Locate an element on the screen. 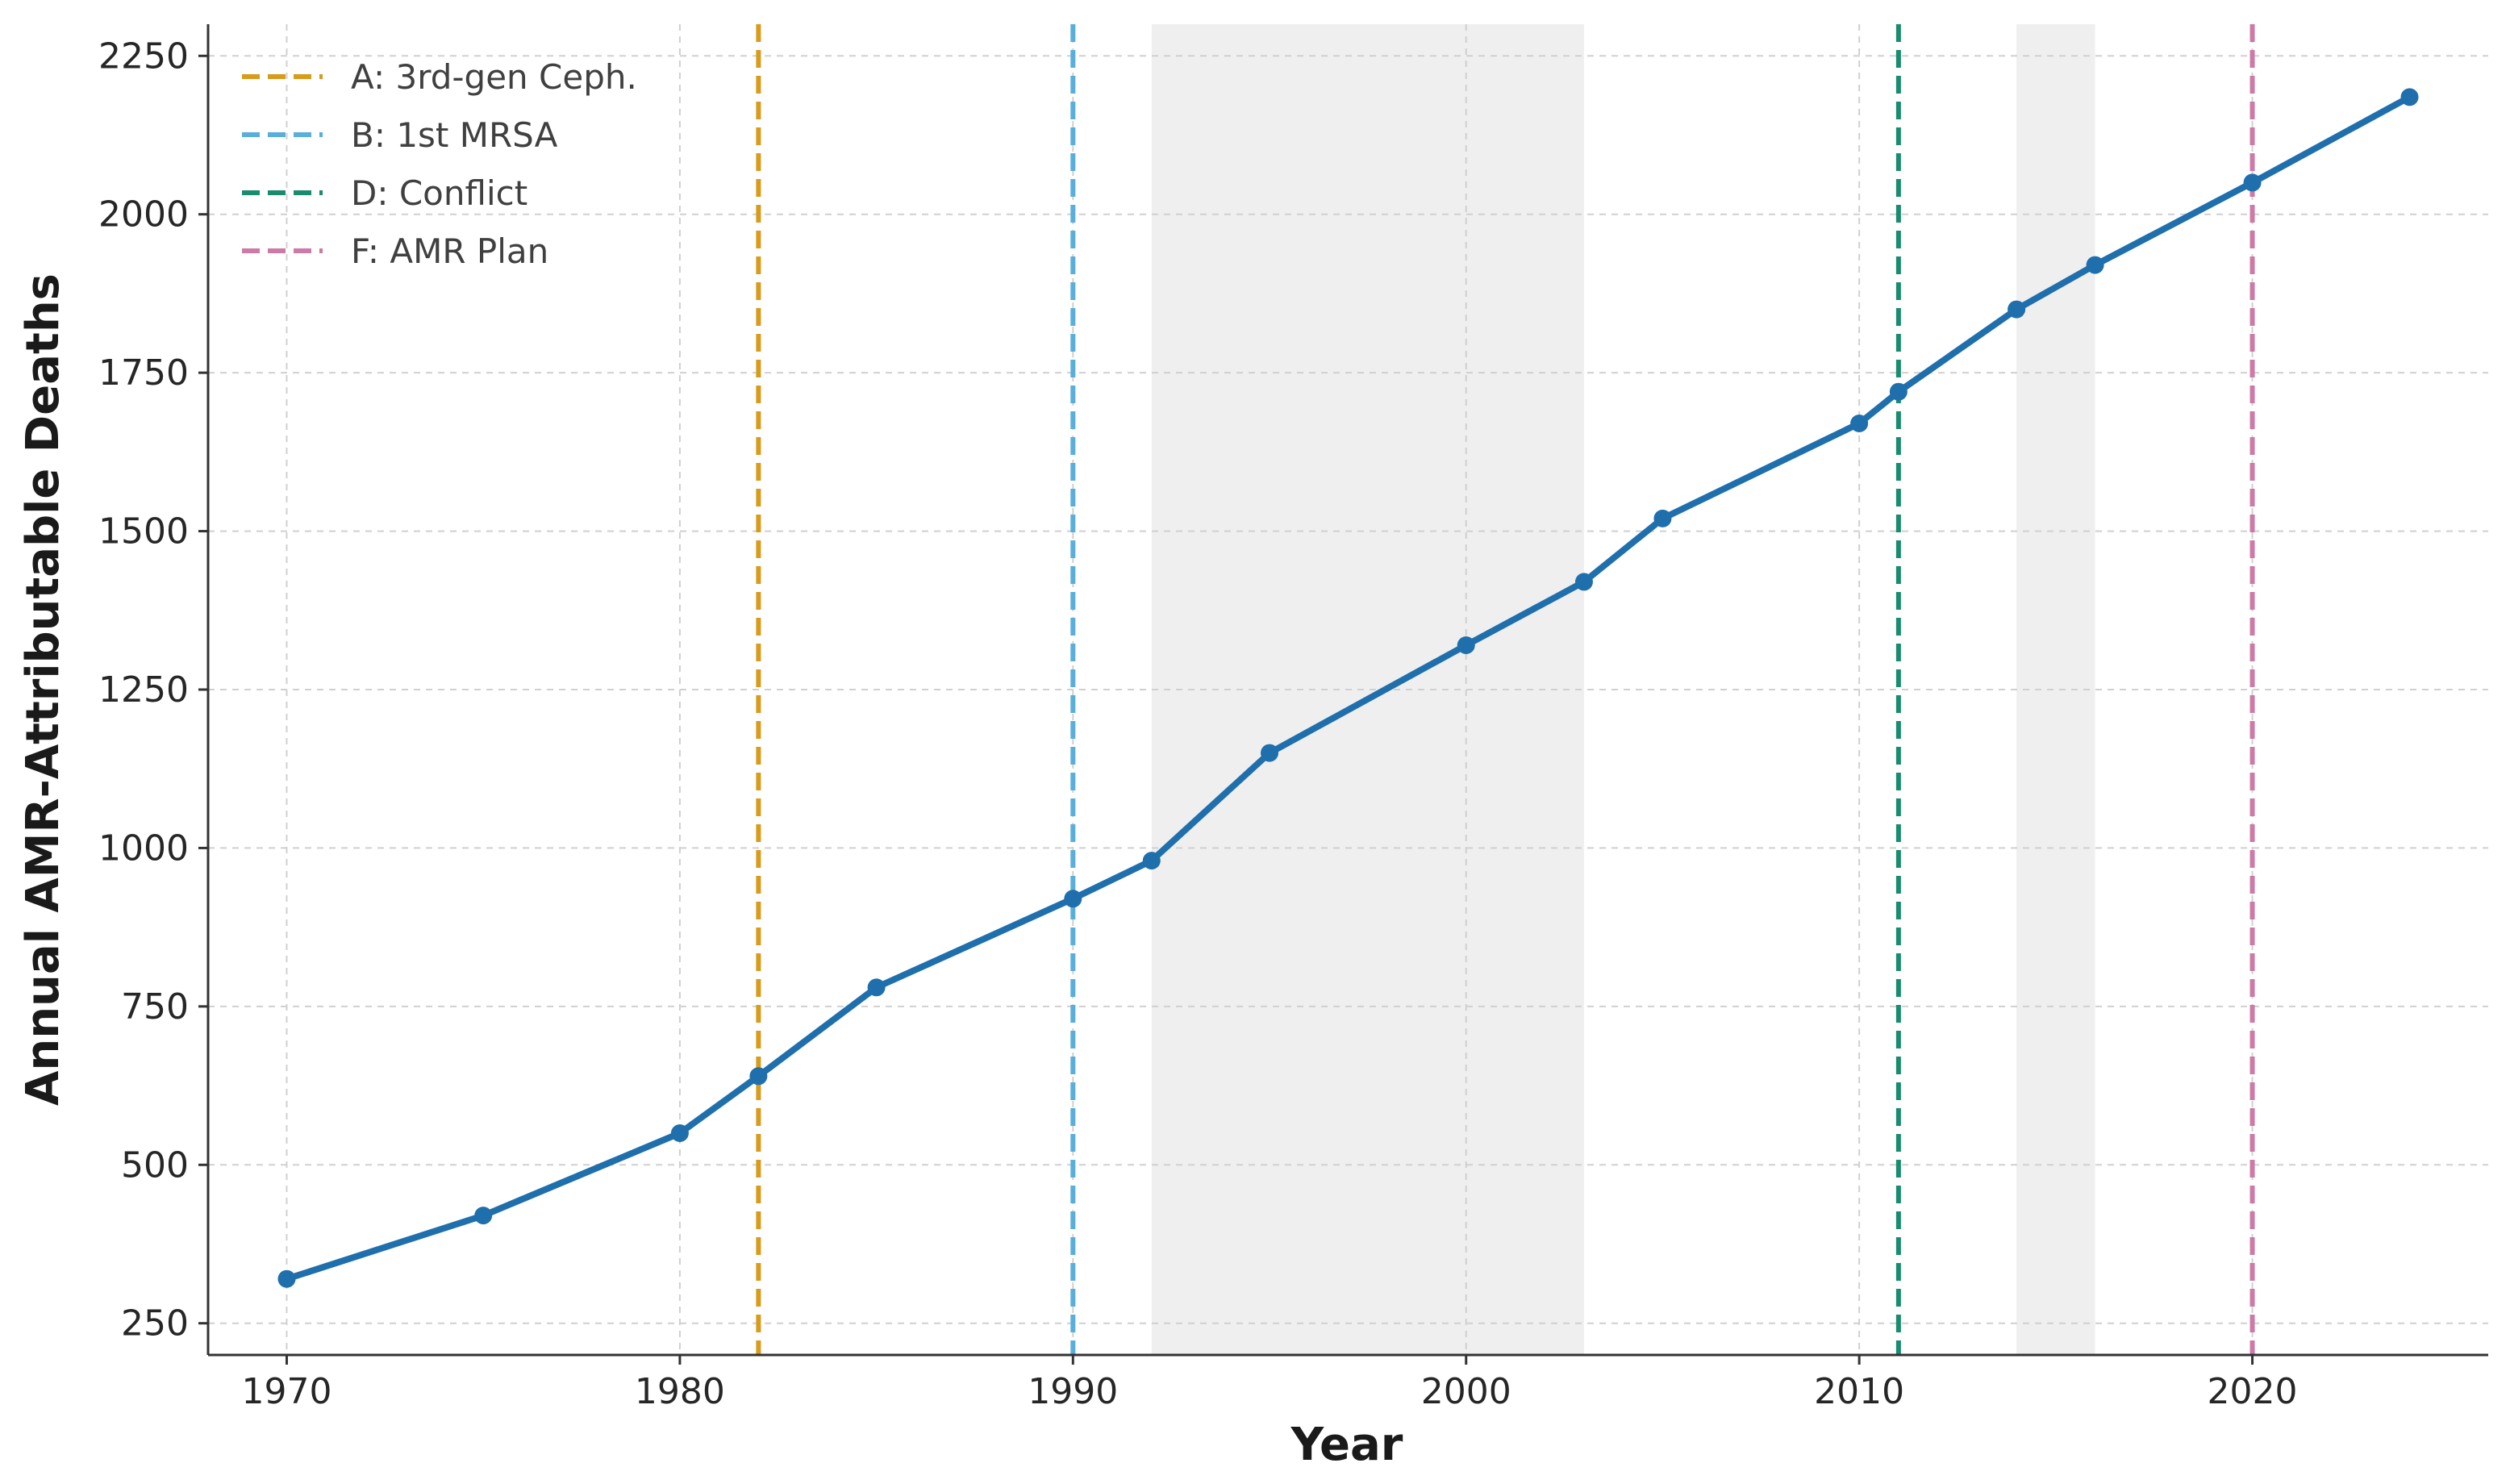 The image size is (2510, 1484). y-tick-label-2000: 2000 is located at coordinates (143, 215).